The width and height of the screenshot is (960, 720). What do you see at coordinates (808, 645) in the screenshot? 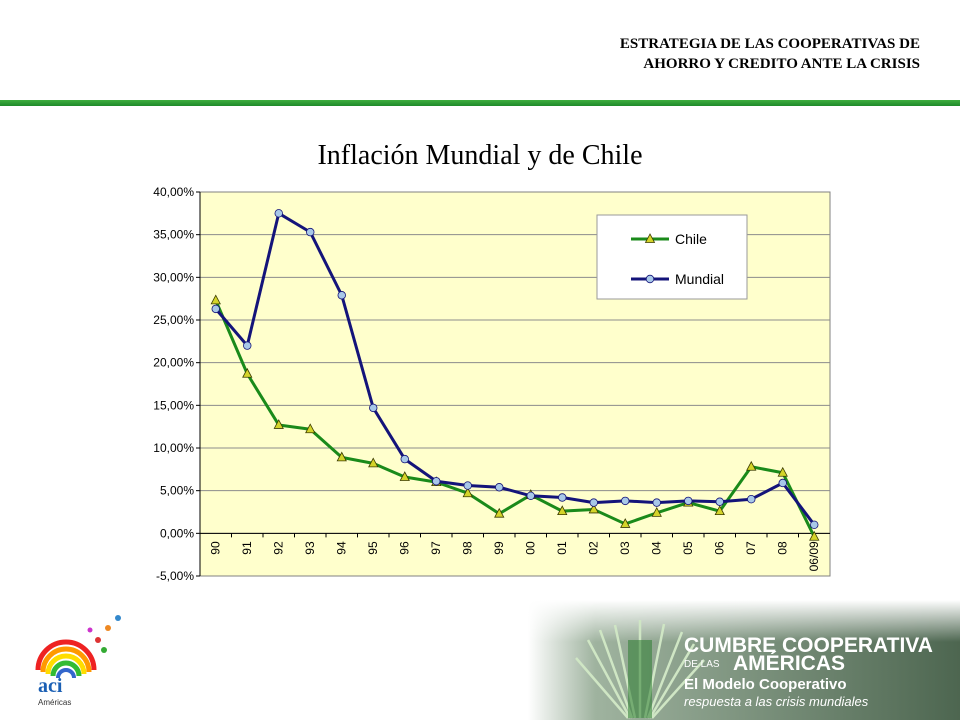
I see `cumbre-title: CUMBRE COOPERATIVA` at bounding box center [808, 645].